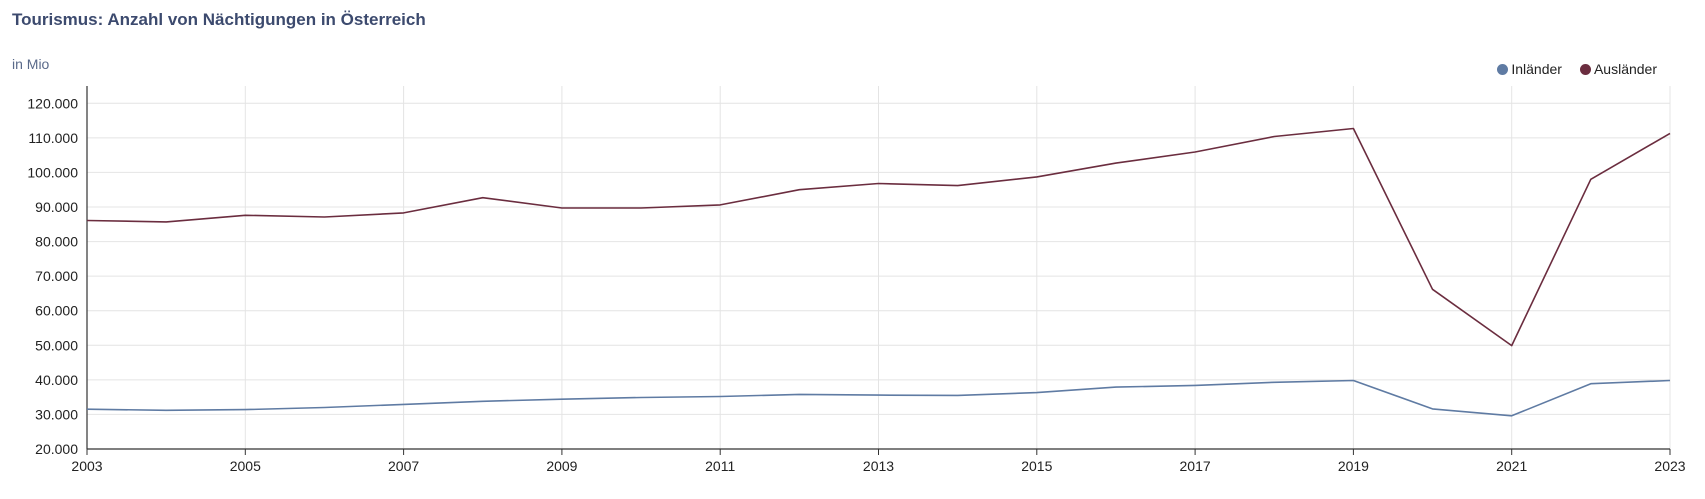  What do you see at coordinates (1625, 69) in the screenshot?
I see `legend-label-auslaender: Ausländer` at bounding box center [1625, 69].